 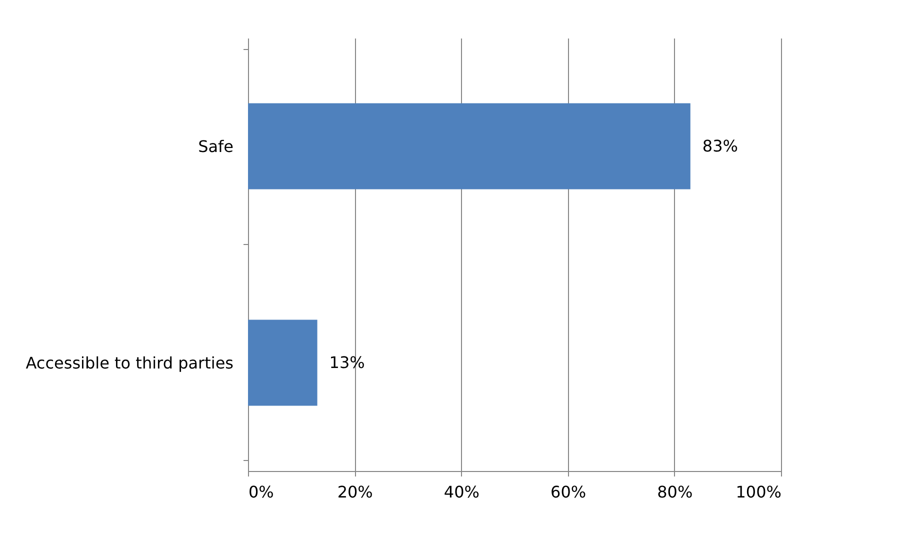 I want to click on x-tick-label: 60%, so click(x=568, y=492).